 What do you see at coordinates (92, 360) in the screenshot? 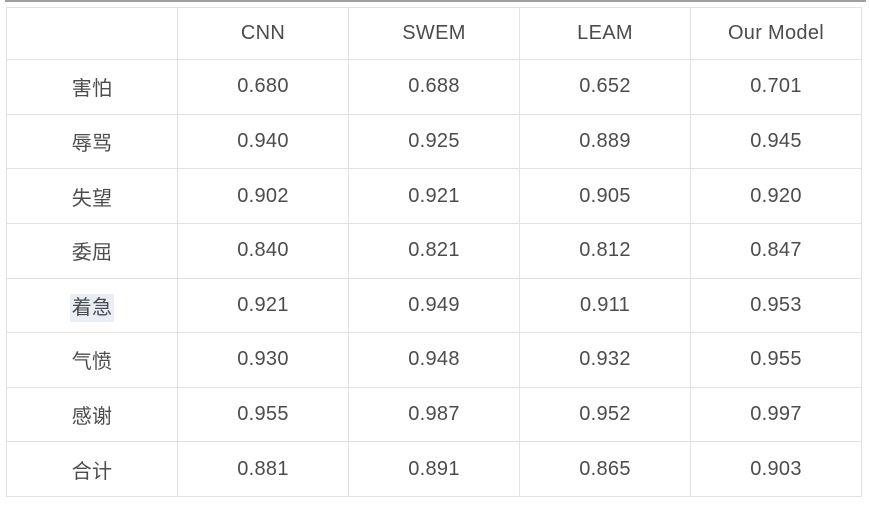
I see `row-label: 气愤` at bounding box center [92, 360].